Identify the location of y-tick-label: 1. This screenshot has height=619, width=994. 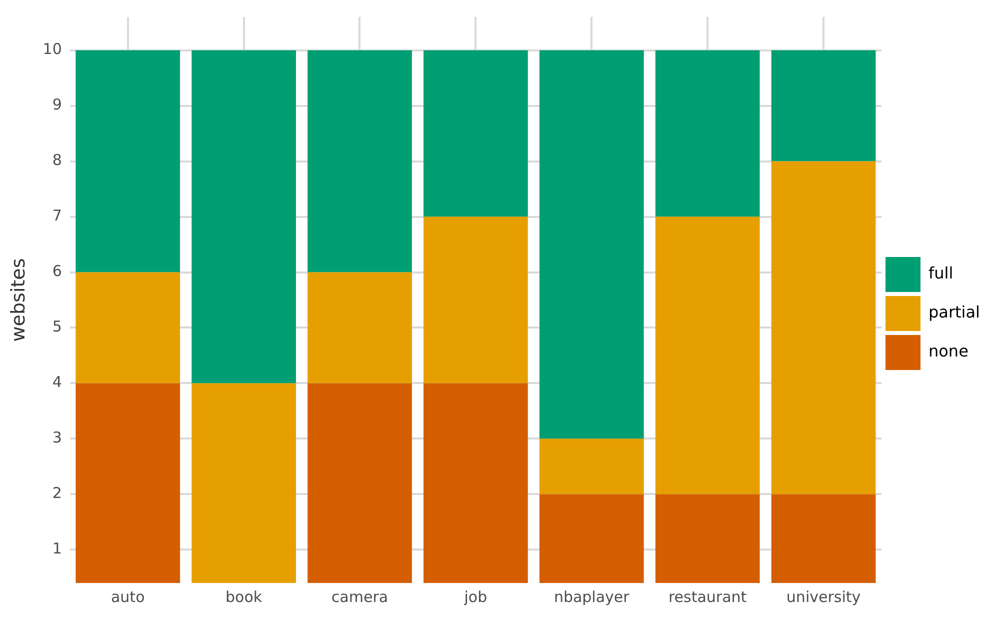
(57, 549).